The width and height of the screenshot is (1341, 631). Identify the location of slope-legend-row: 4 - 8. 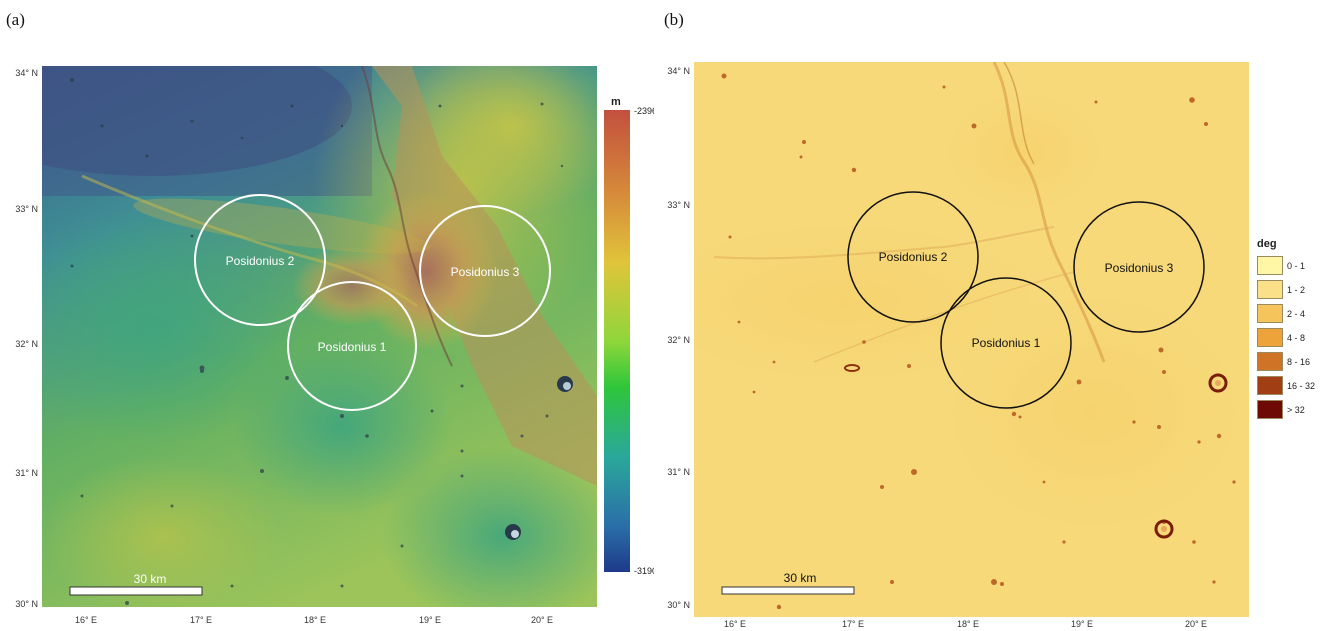
(1281, 337).